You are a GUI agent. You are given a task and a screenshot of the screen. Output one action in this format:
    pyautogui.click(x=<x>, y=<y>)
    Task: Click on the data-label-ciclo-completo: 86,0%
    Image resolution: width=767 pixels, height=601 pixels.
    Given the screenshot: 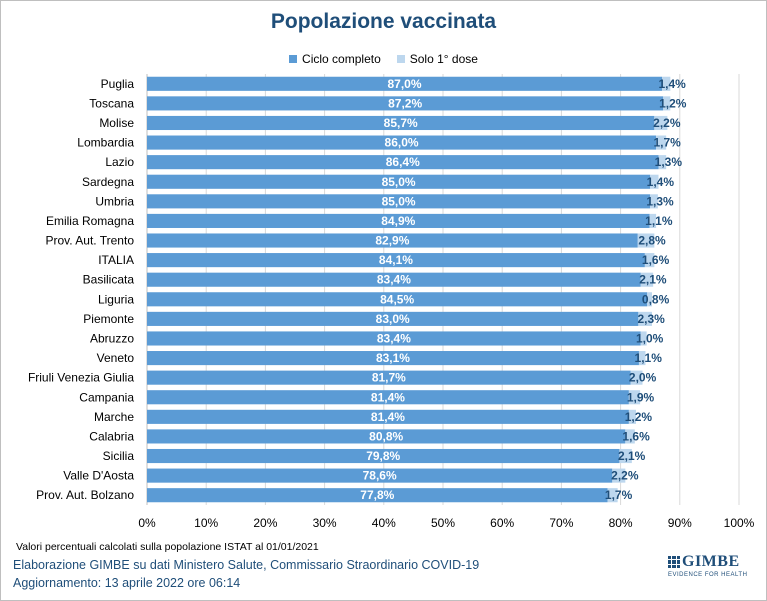 What is the action you would take?
    pyautogui.click(x=402, y=143)
    